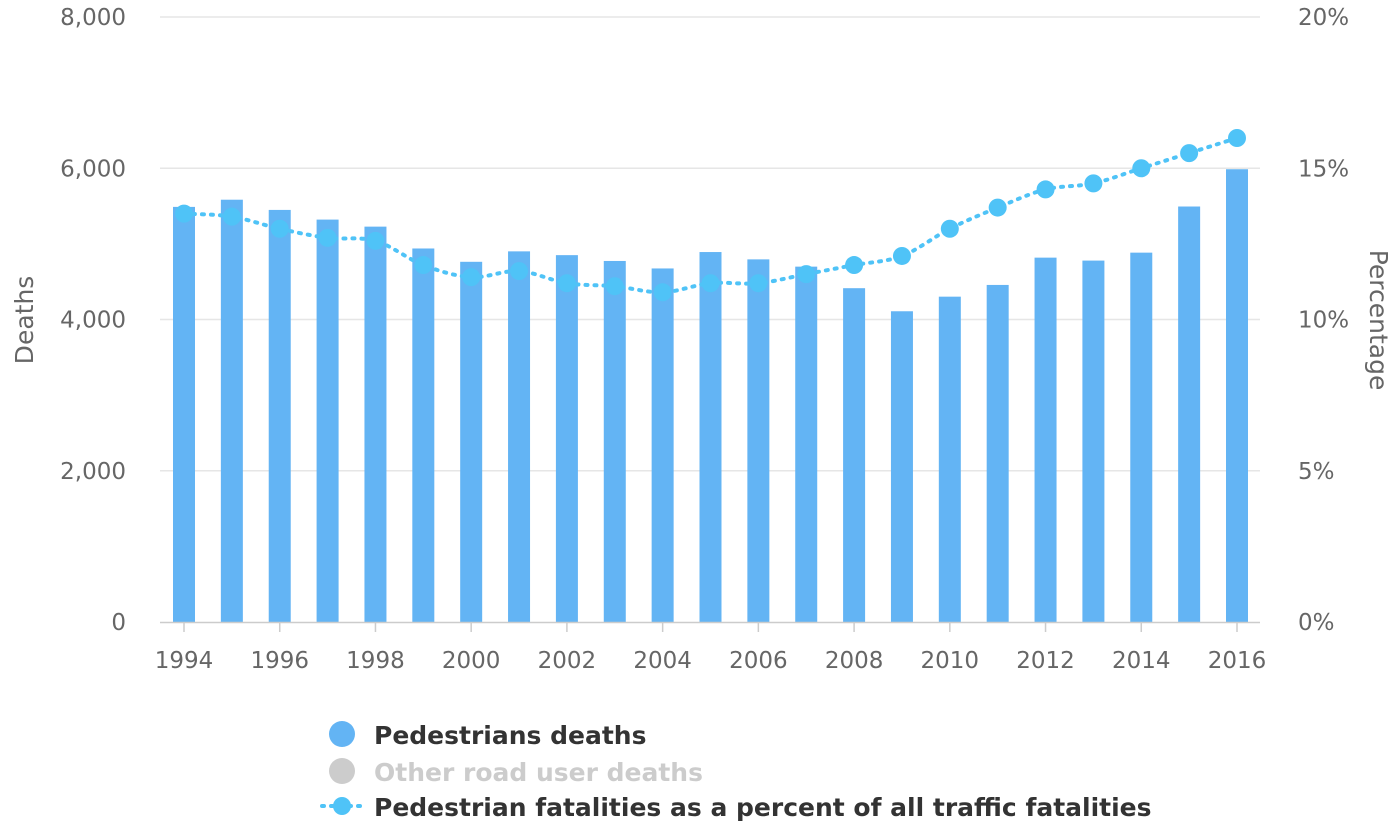 This screenshot has width=1397, height=823. Describe the element at coordinates (471, 661) in the screenshot. I see `x-tick-label: 2000` at that location.